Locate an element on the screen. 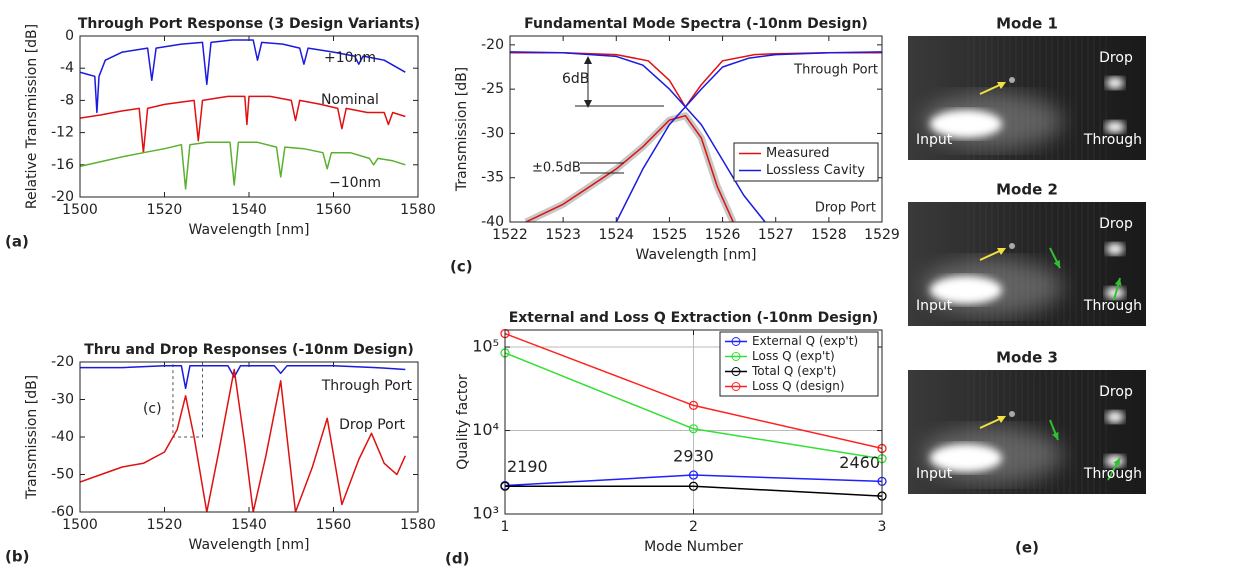 The image size is (1248, 568). y-tick-label: -25 is located at coordinates (492, 89).